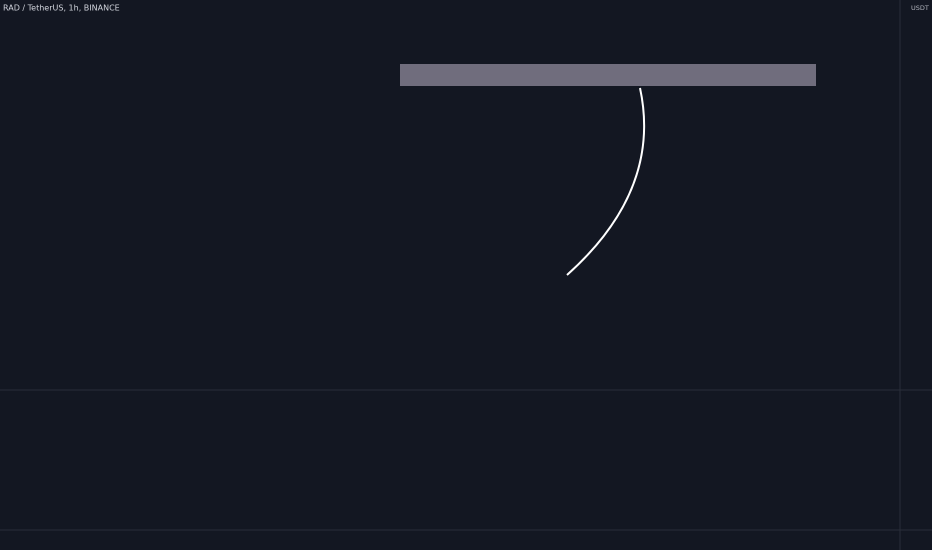  What do you see at coordinates (608, 75) in the screenshot?
I see `annotation-rectangle` at bounding box center [608, 75].